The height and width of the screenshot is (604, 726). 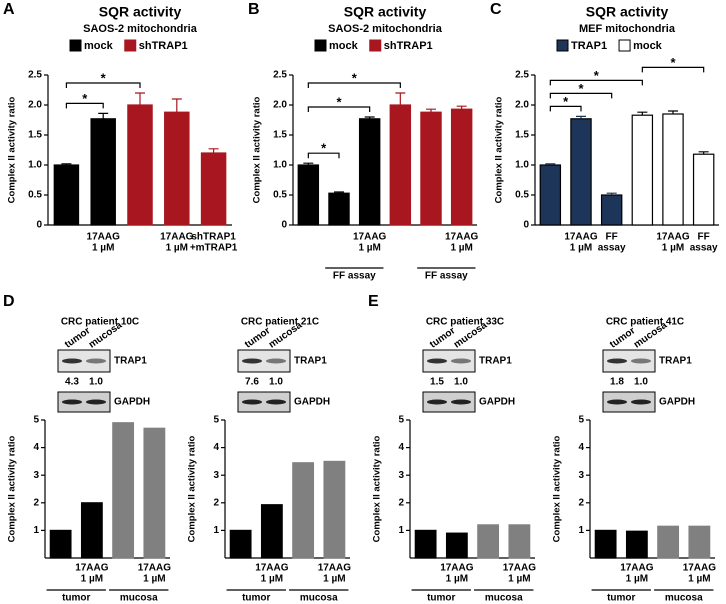 I want to click on y-tick-label: 0.5, so click(x=280, y=195).